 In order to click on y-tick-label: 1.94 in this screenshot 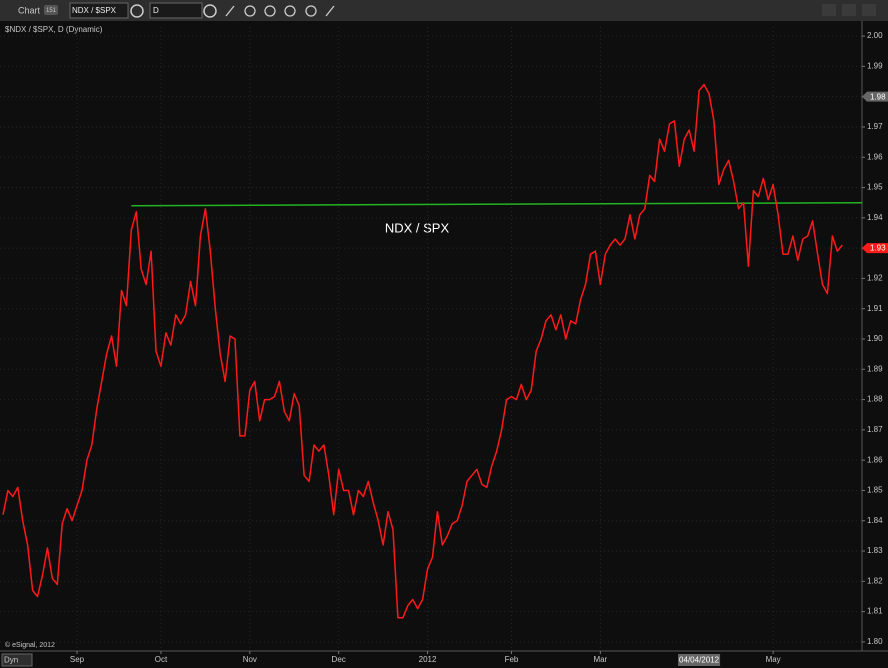, I will do `click(875, 217)`.